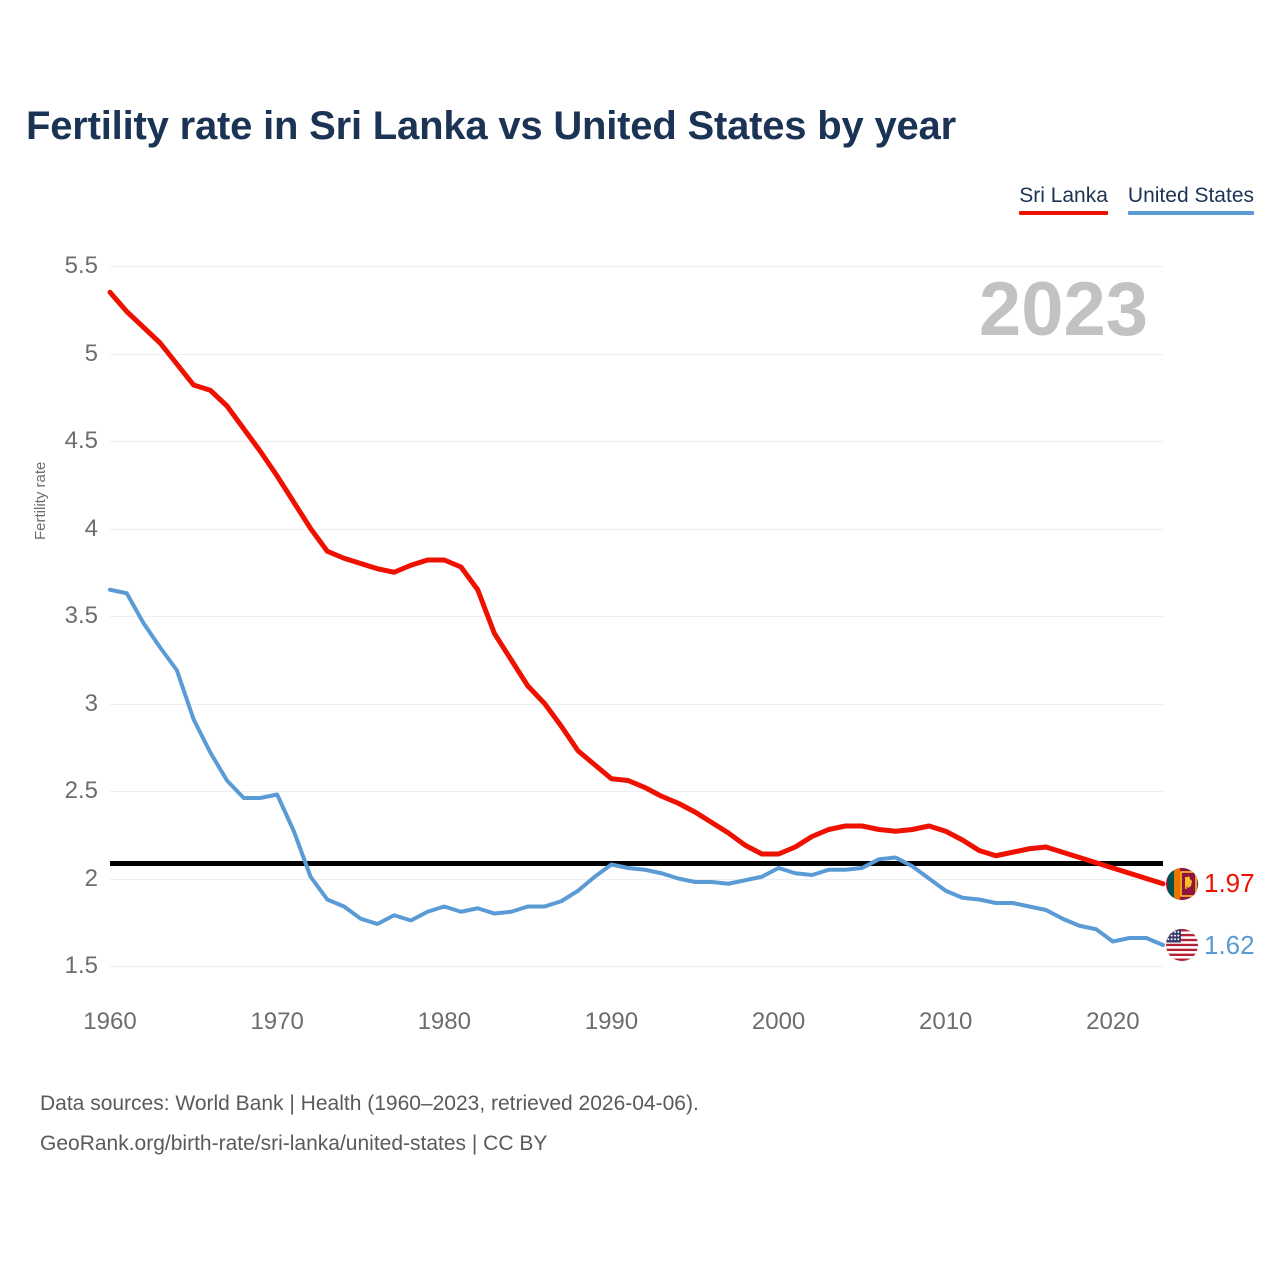 Image resolution: width=1280 pixels, height=1280 pixels. What do you see at coordinates (81, 965) in the screenshot?
I see `y-tick-label: 1.5` at bounding box center [81, 965].